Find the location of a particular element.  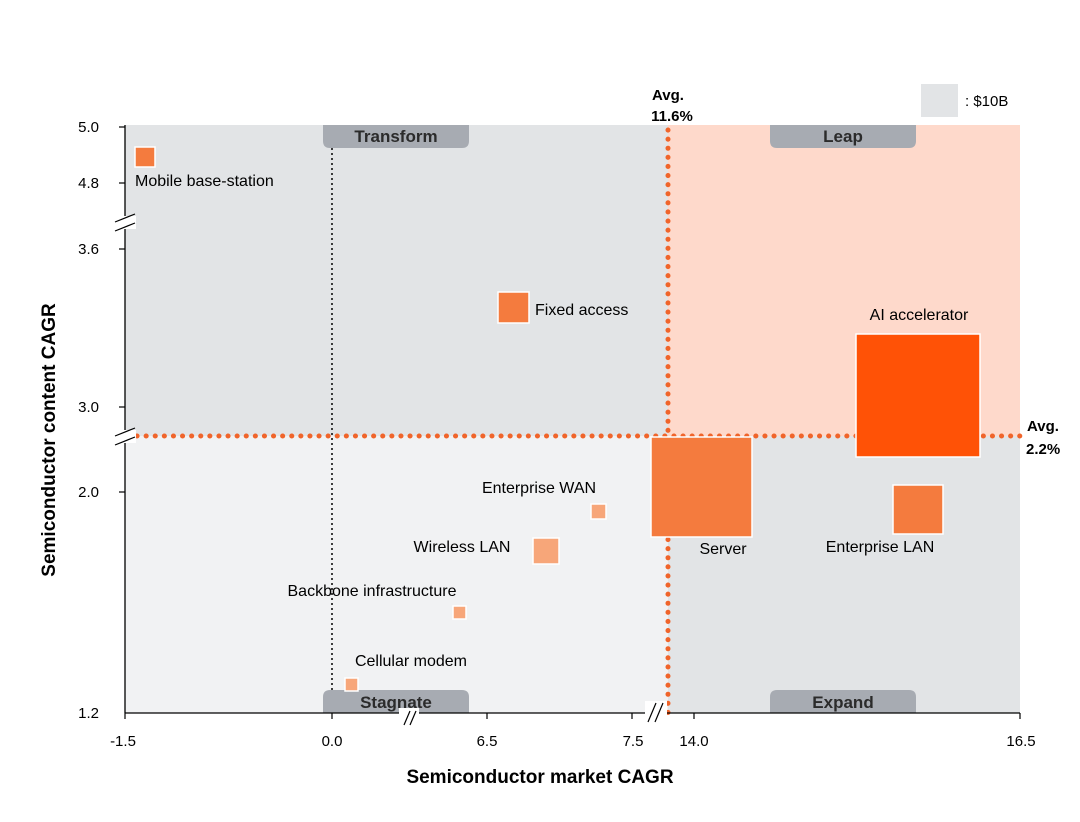

bubble-label-wireless-lan: Wireless LAN is located at coordinates (462, 547).